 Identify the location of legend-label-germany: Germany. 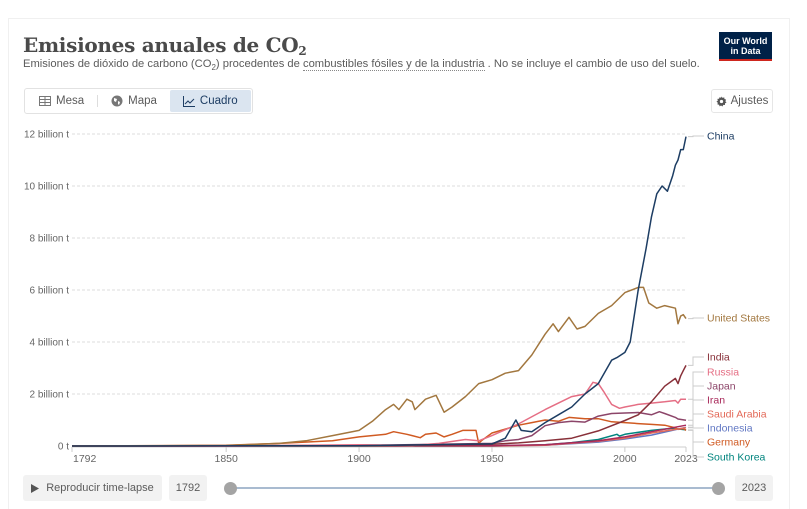
(729, 443).